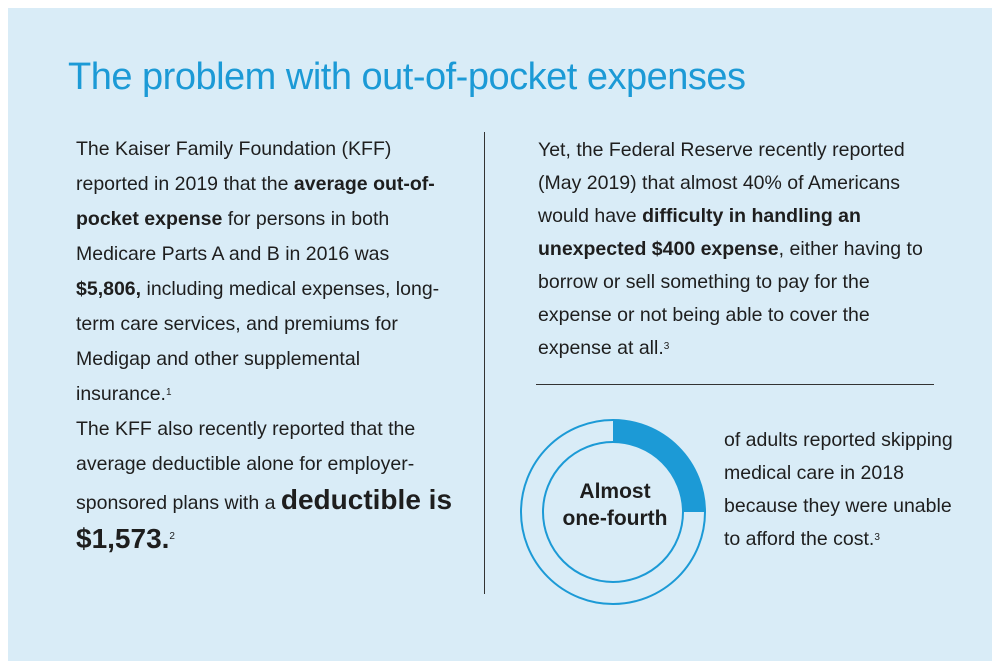  Describe the element at coordinates (484, 363) in the screenshot. I see `vertical-divider` at that location.